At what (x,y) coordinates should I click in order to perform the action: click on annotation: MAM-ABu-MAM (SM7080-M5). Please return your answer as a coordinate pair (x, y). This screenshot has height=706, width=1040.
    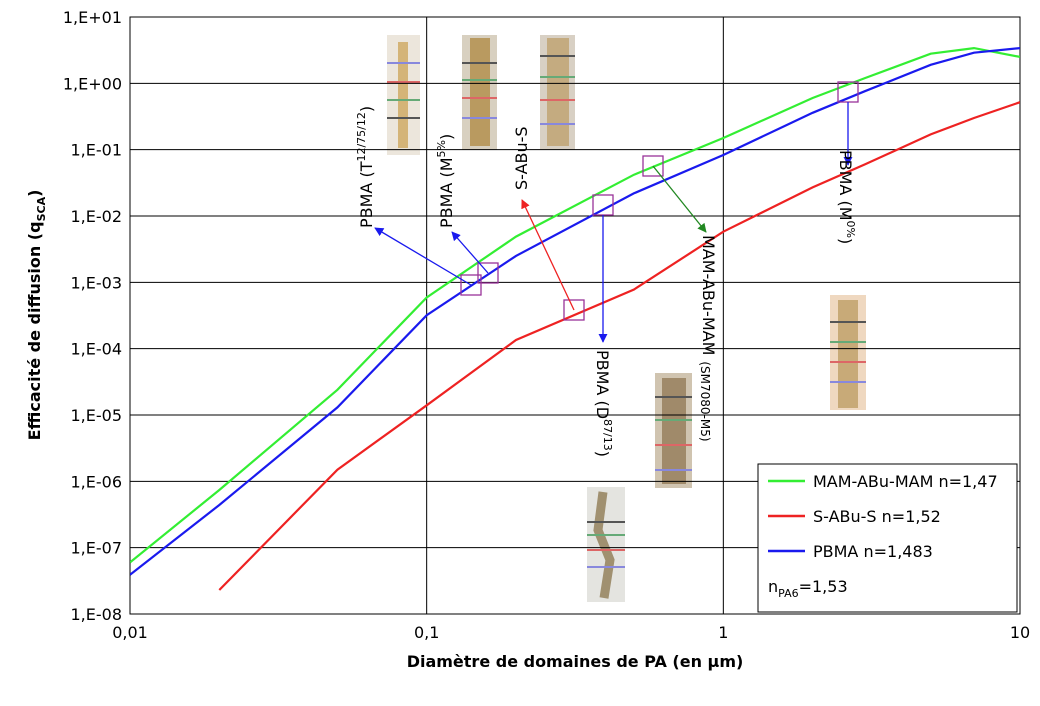
    Looking at the image, I should click on (708, 338).